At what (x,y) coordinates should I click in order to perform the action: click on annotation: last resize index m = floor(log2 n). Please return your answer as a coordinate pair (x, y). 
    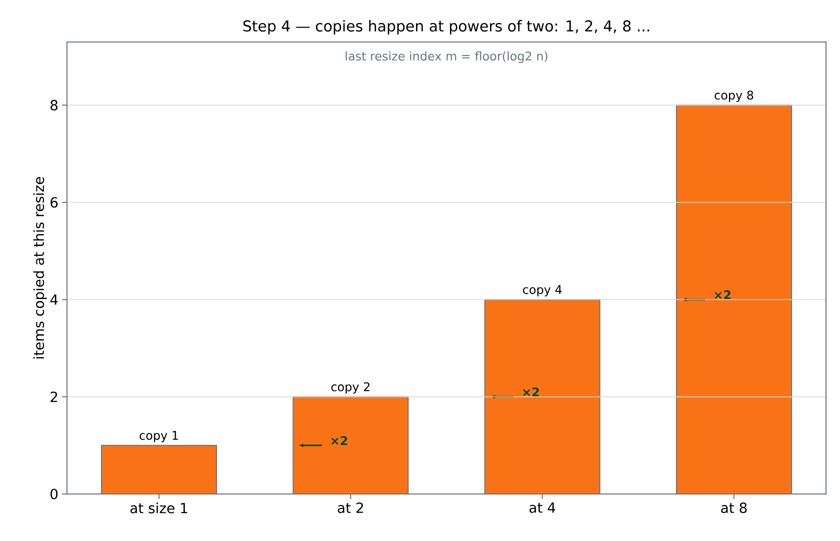
    Looking at the image, I should click on (447, 57).